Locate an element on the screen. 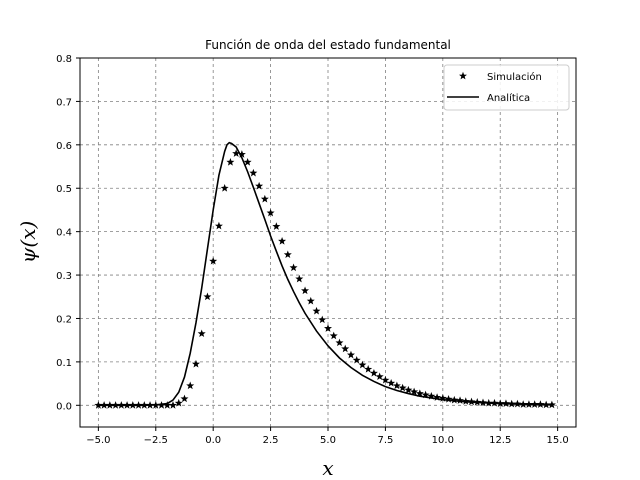 This screenshot has width=640, height=480. y-tick-label: 0.7 is located at coordinates (64, 102).